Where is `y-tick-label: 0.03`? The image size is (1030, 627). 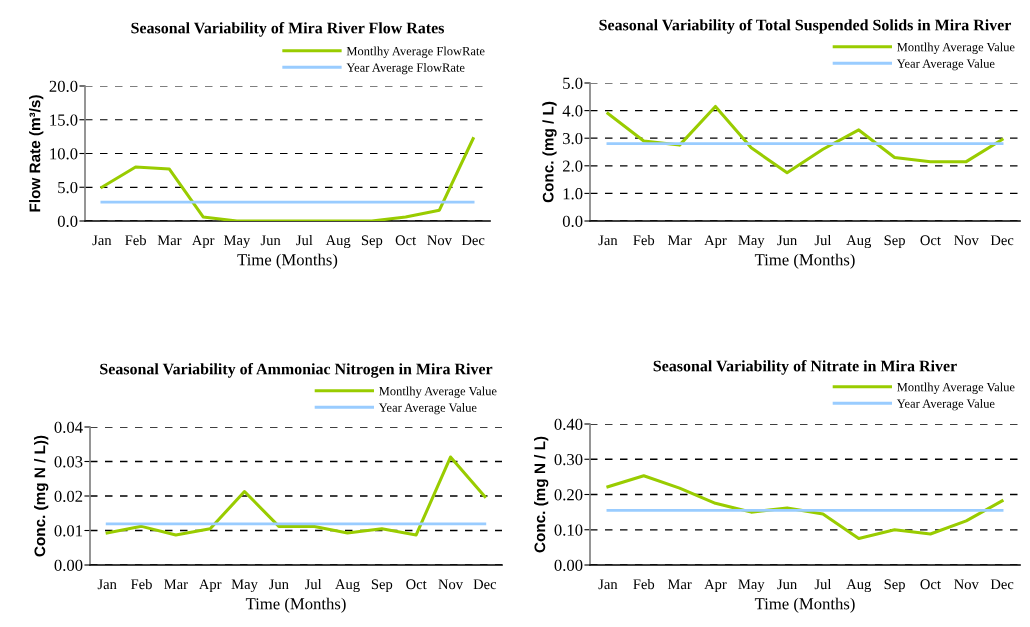
y-tick-label: 0.03 is located at coordinates (68, 462).